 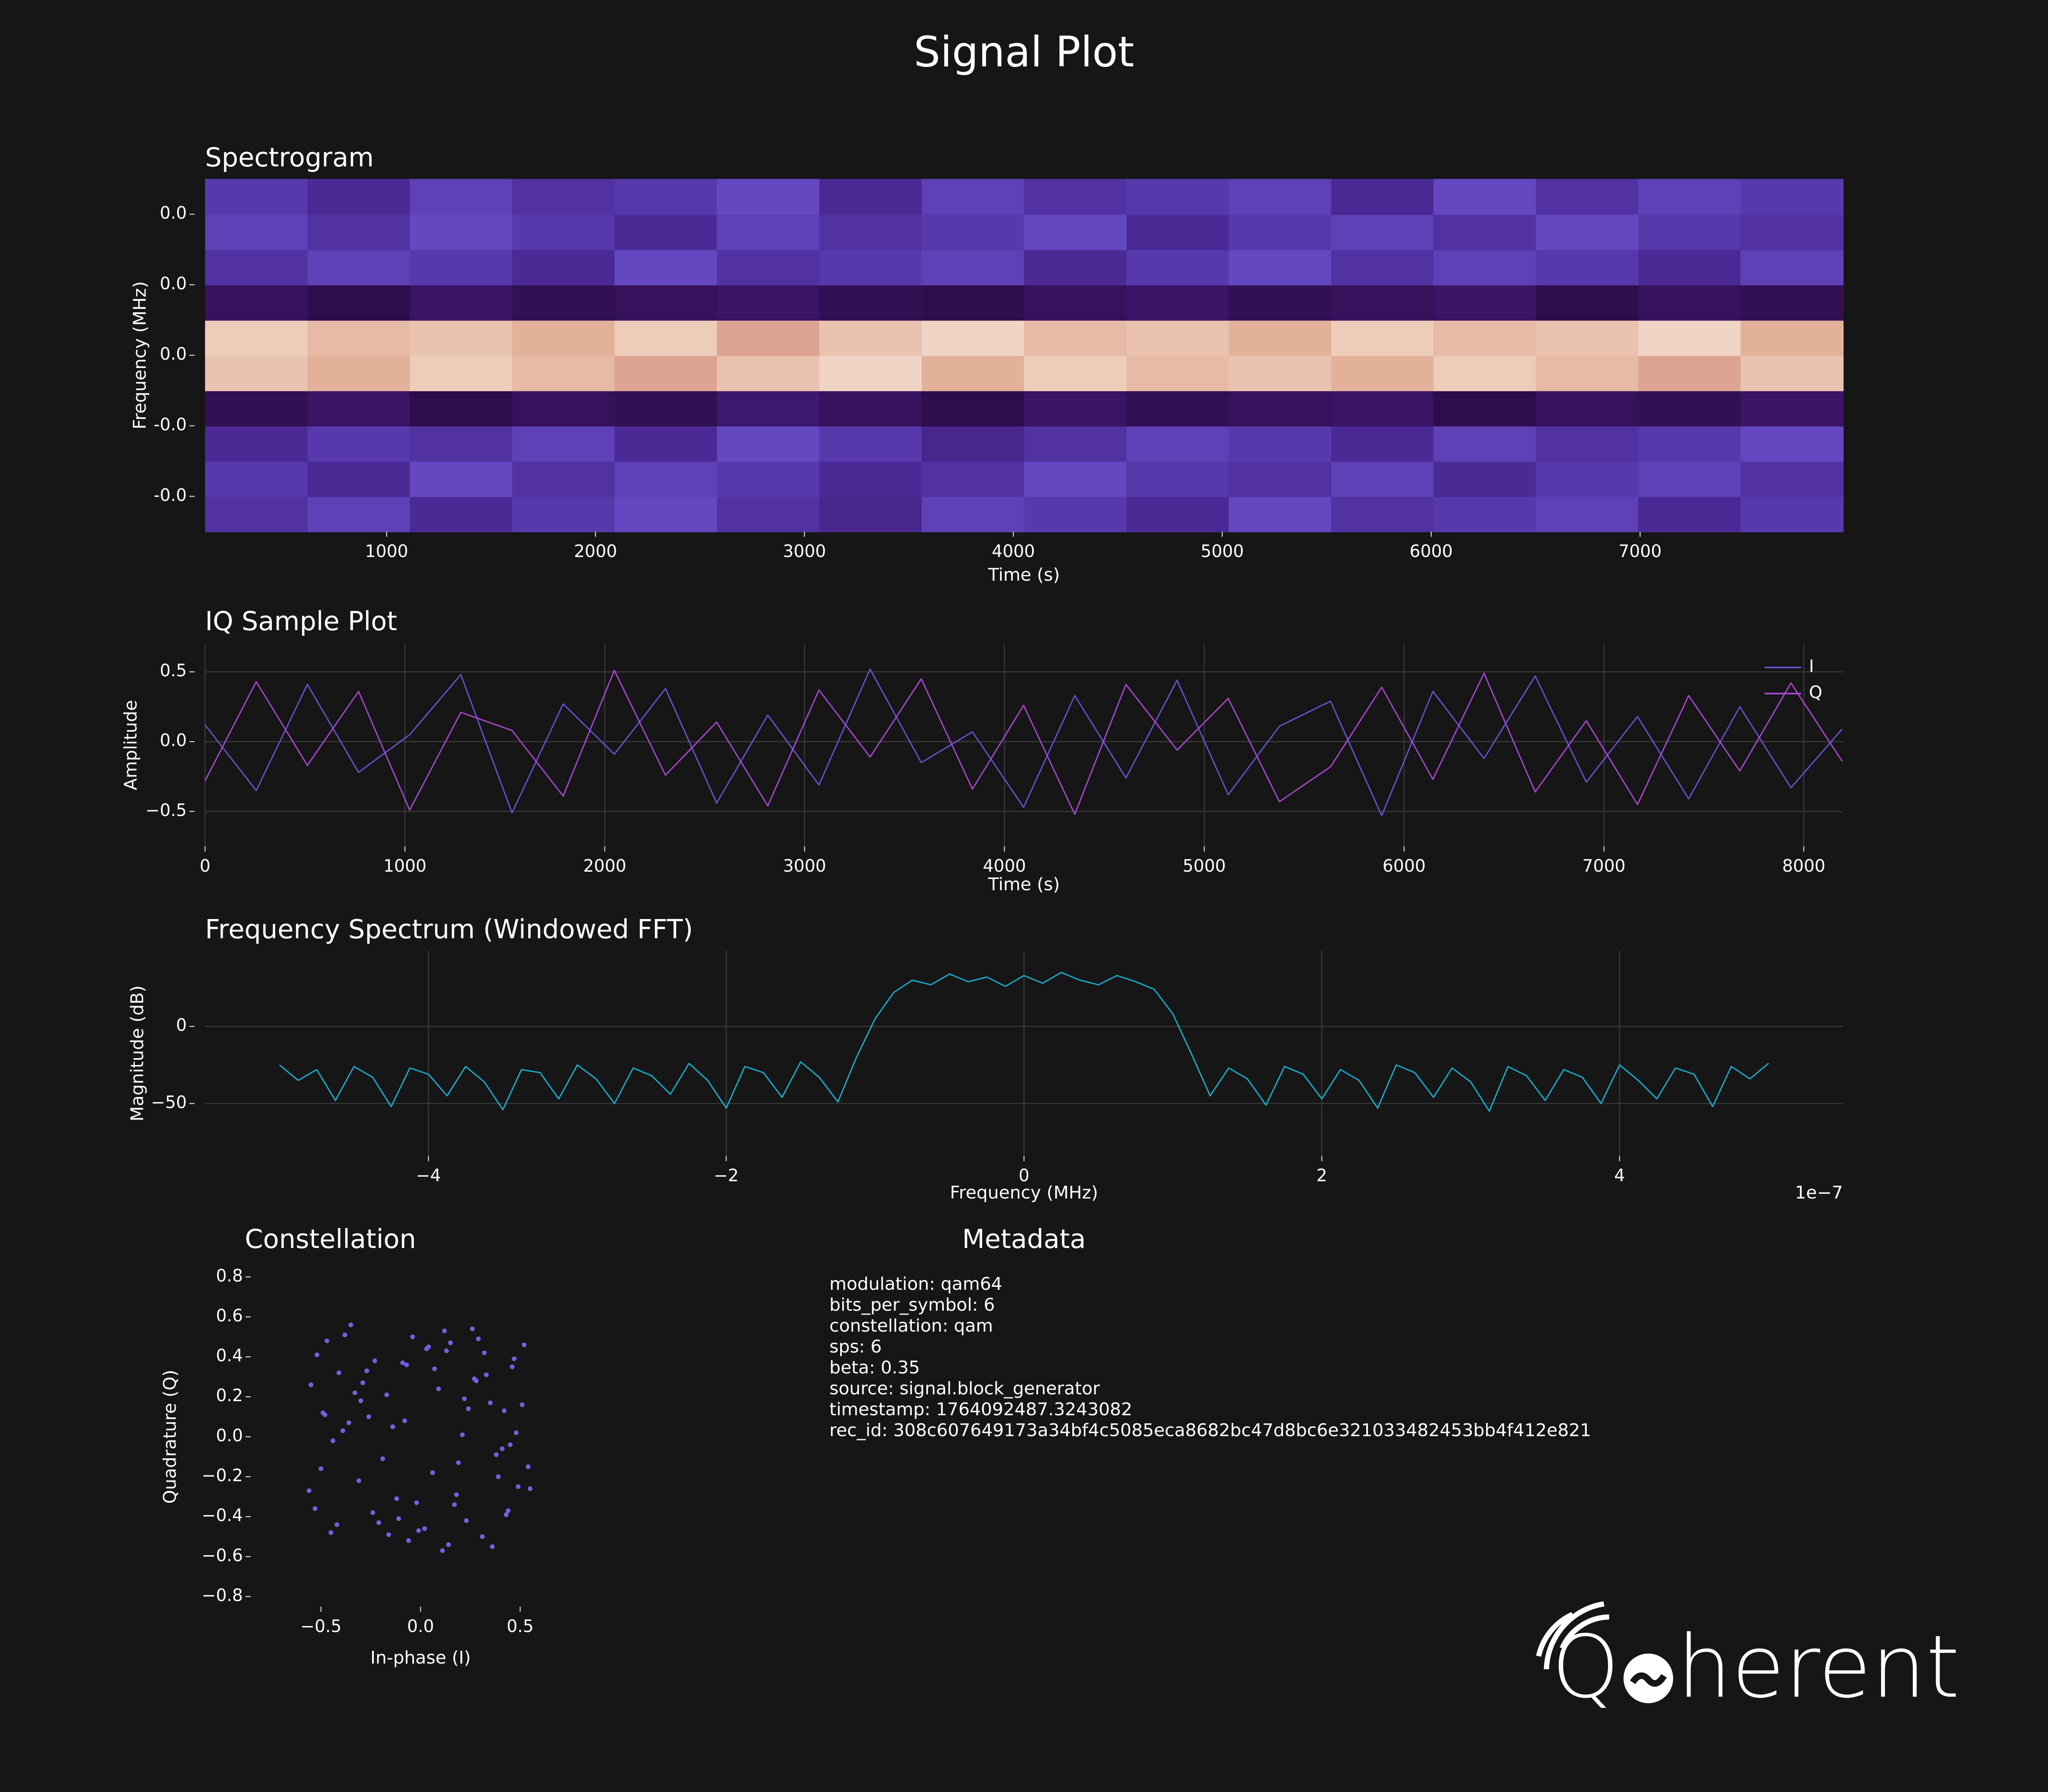 What do you see at coordinates (1812, 666) in the screenshot?
I see `legend-label: I` at bounding box center [1812, 666].